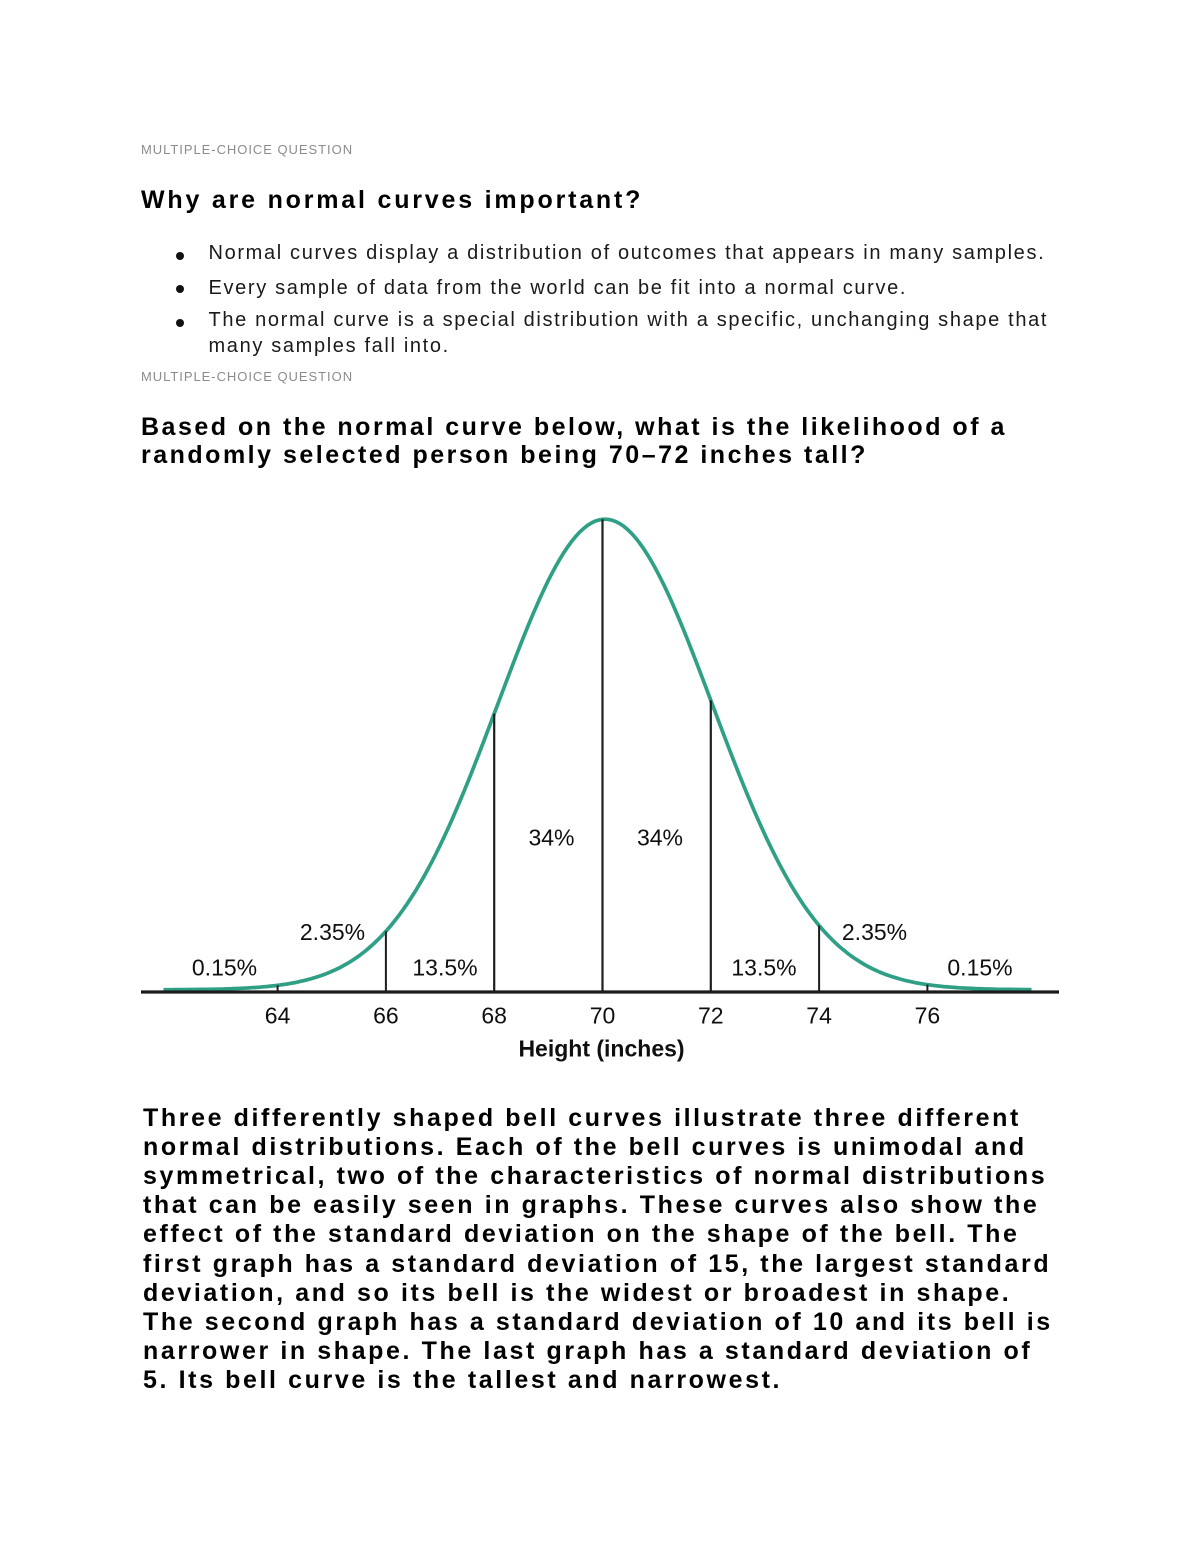  What do you see at coordinates (819, 1016) in the screenshot?
I see `svg-text: 74` at bounding box center [819, 1016].